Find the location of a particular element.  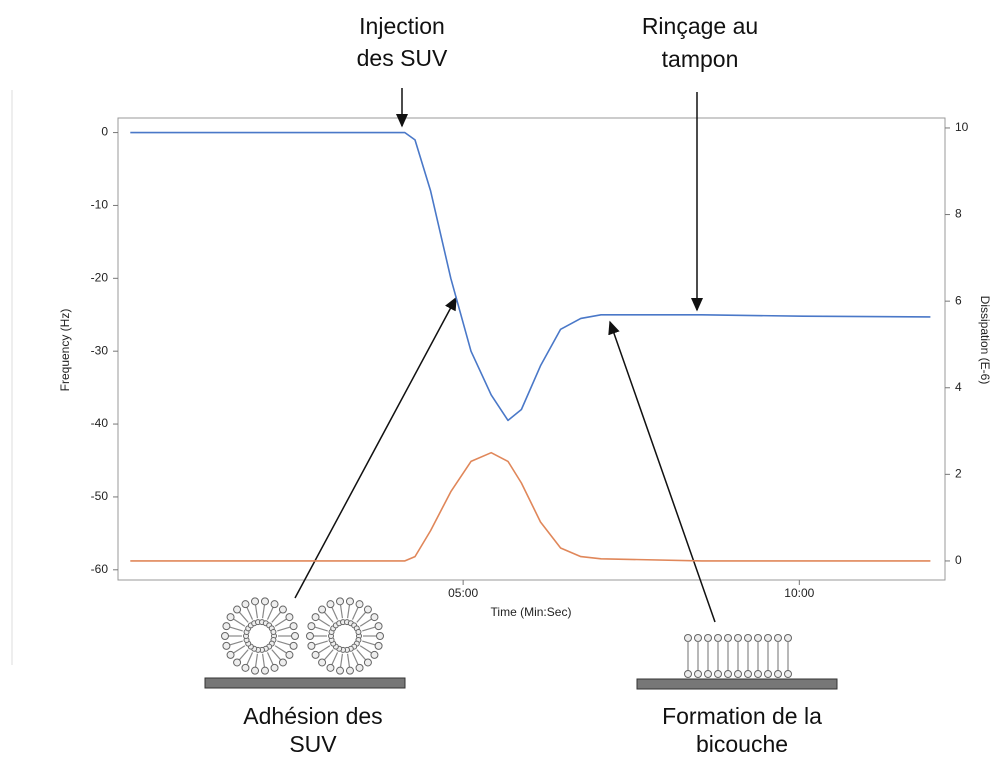

y-tick-label: -20 is located at coordinates (100, 277).